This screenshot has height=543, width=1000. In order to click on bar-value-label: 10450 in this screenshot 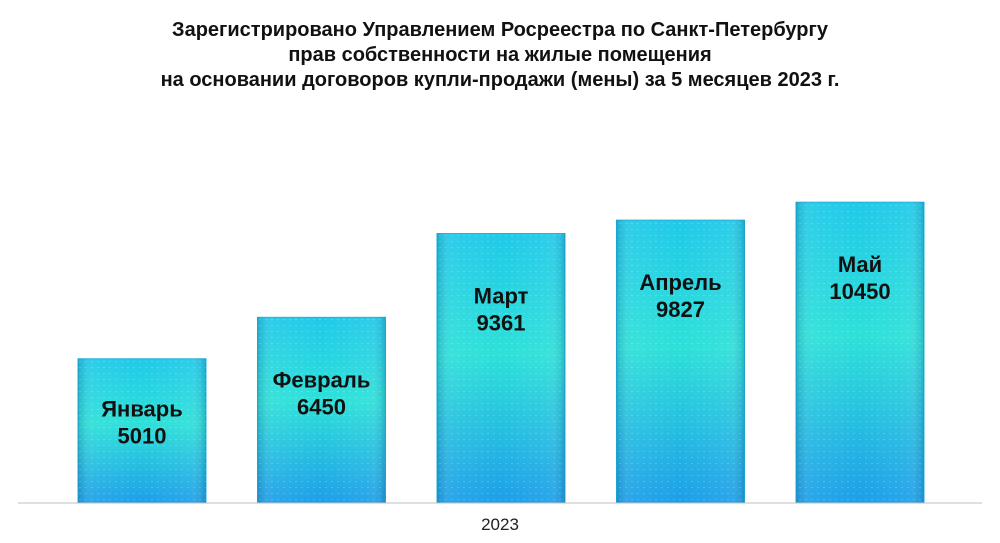, I will do `click(859, 291)`.